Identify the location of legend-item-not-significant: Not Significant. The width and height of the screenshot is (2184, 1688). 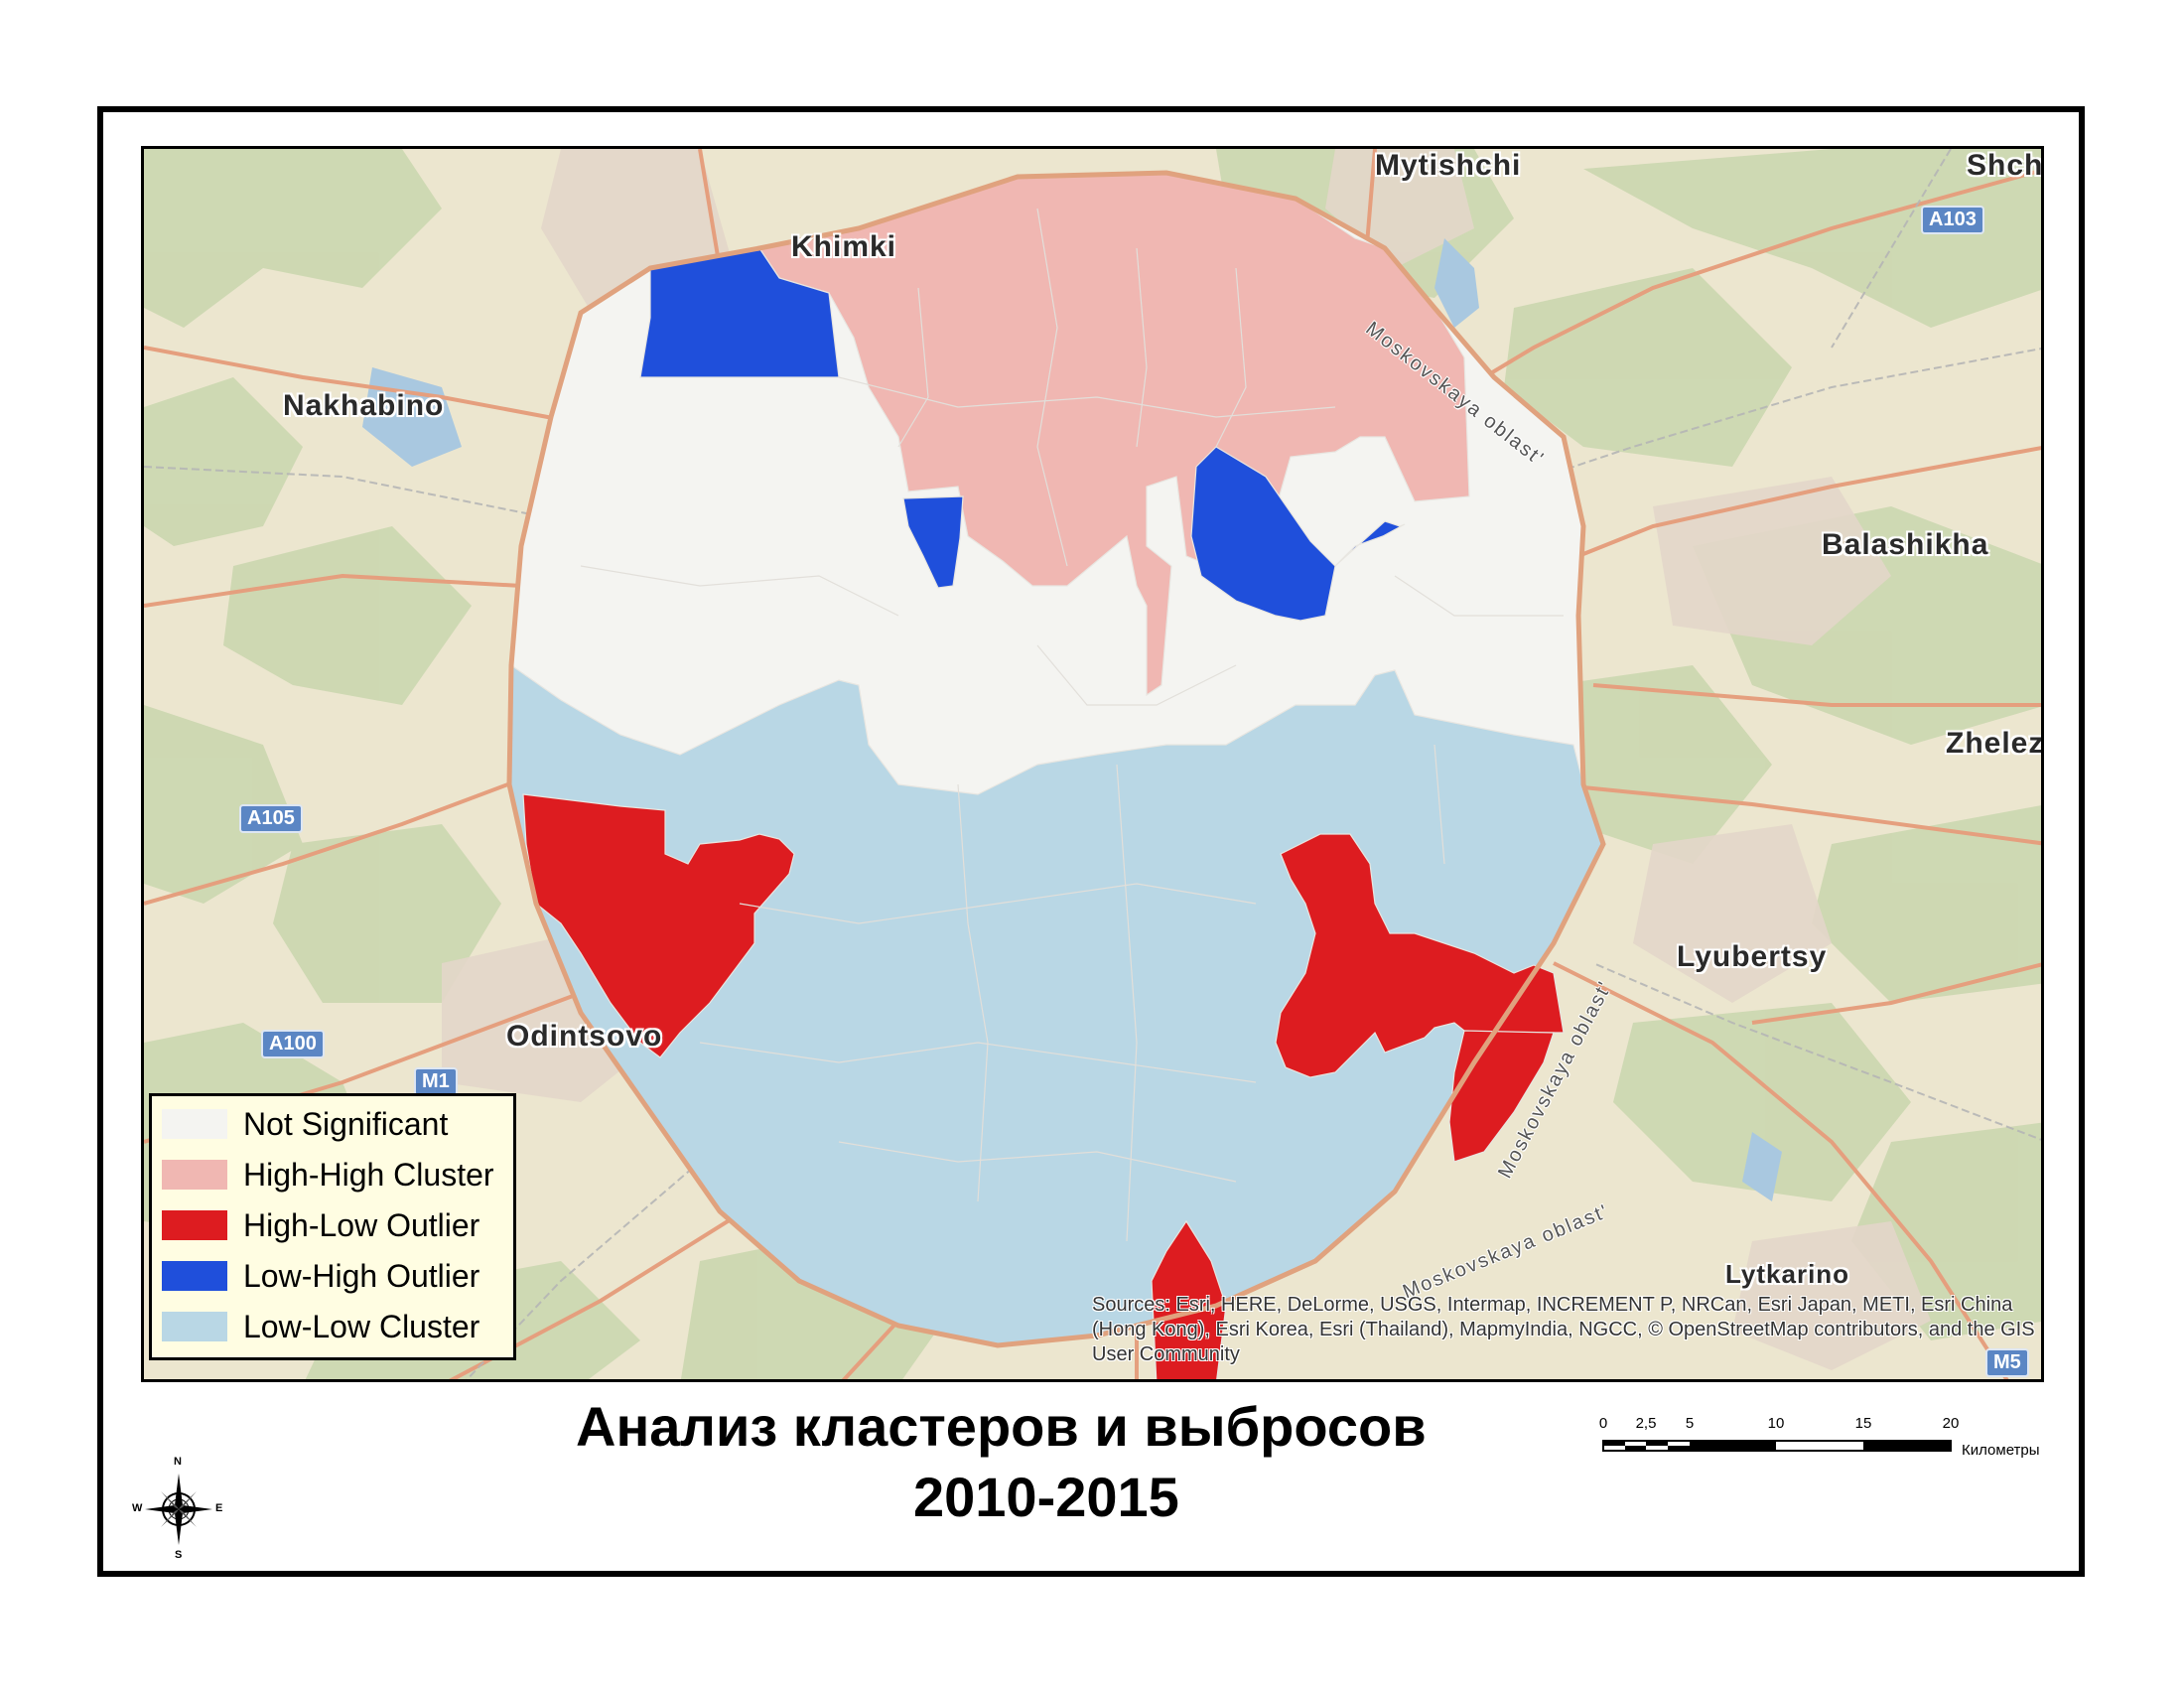
(305, 1124).